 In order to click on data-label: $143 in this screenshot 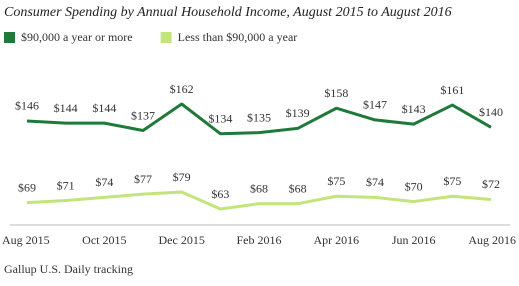, I will do `click(414, 109)`.